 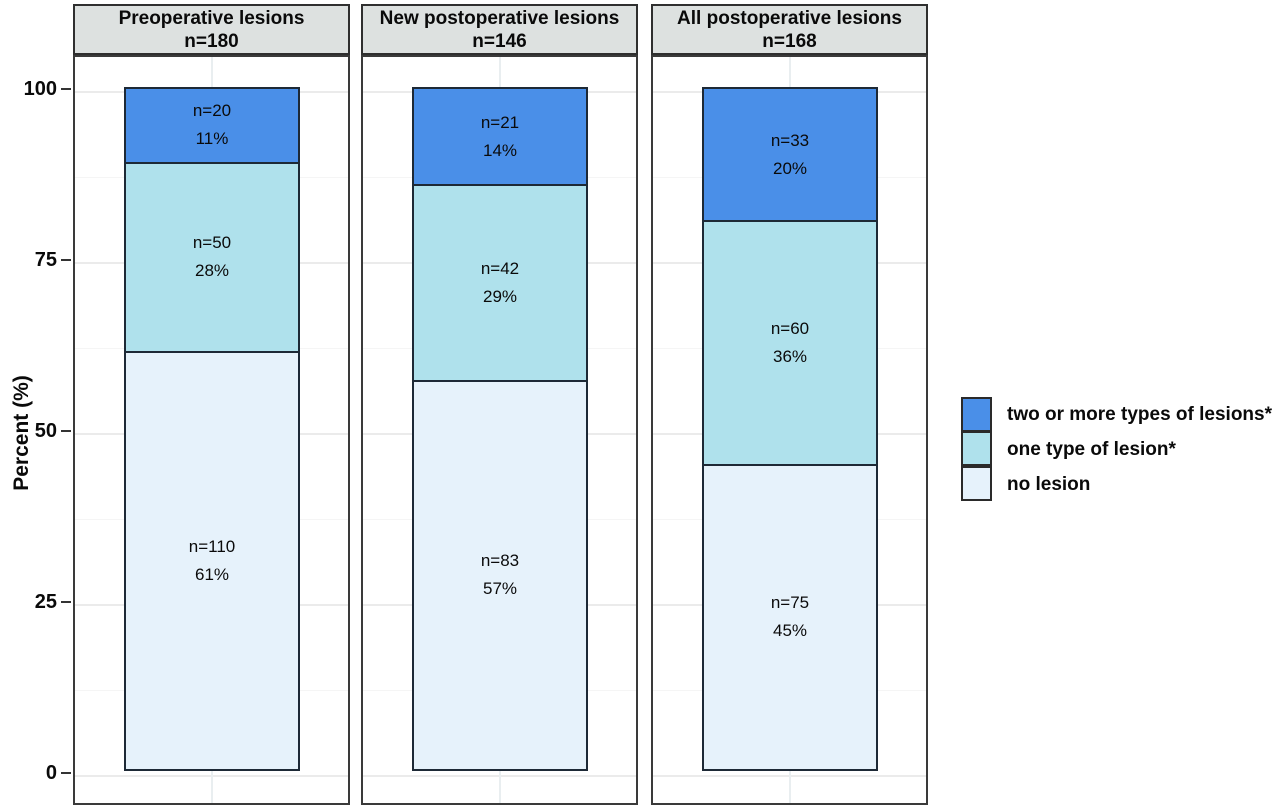 What do you see at coordinates (45, 259) in the screenshot?
I see `y-axis-tick-label: 75` at bounding box center [45, 259].